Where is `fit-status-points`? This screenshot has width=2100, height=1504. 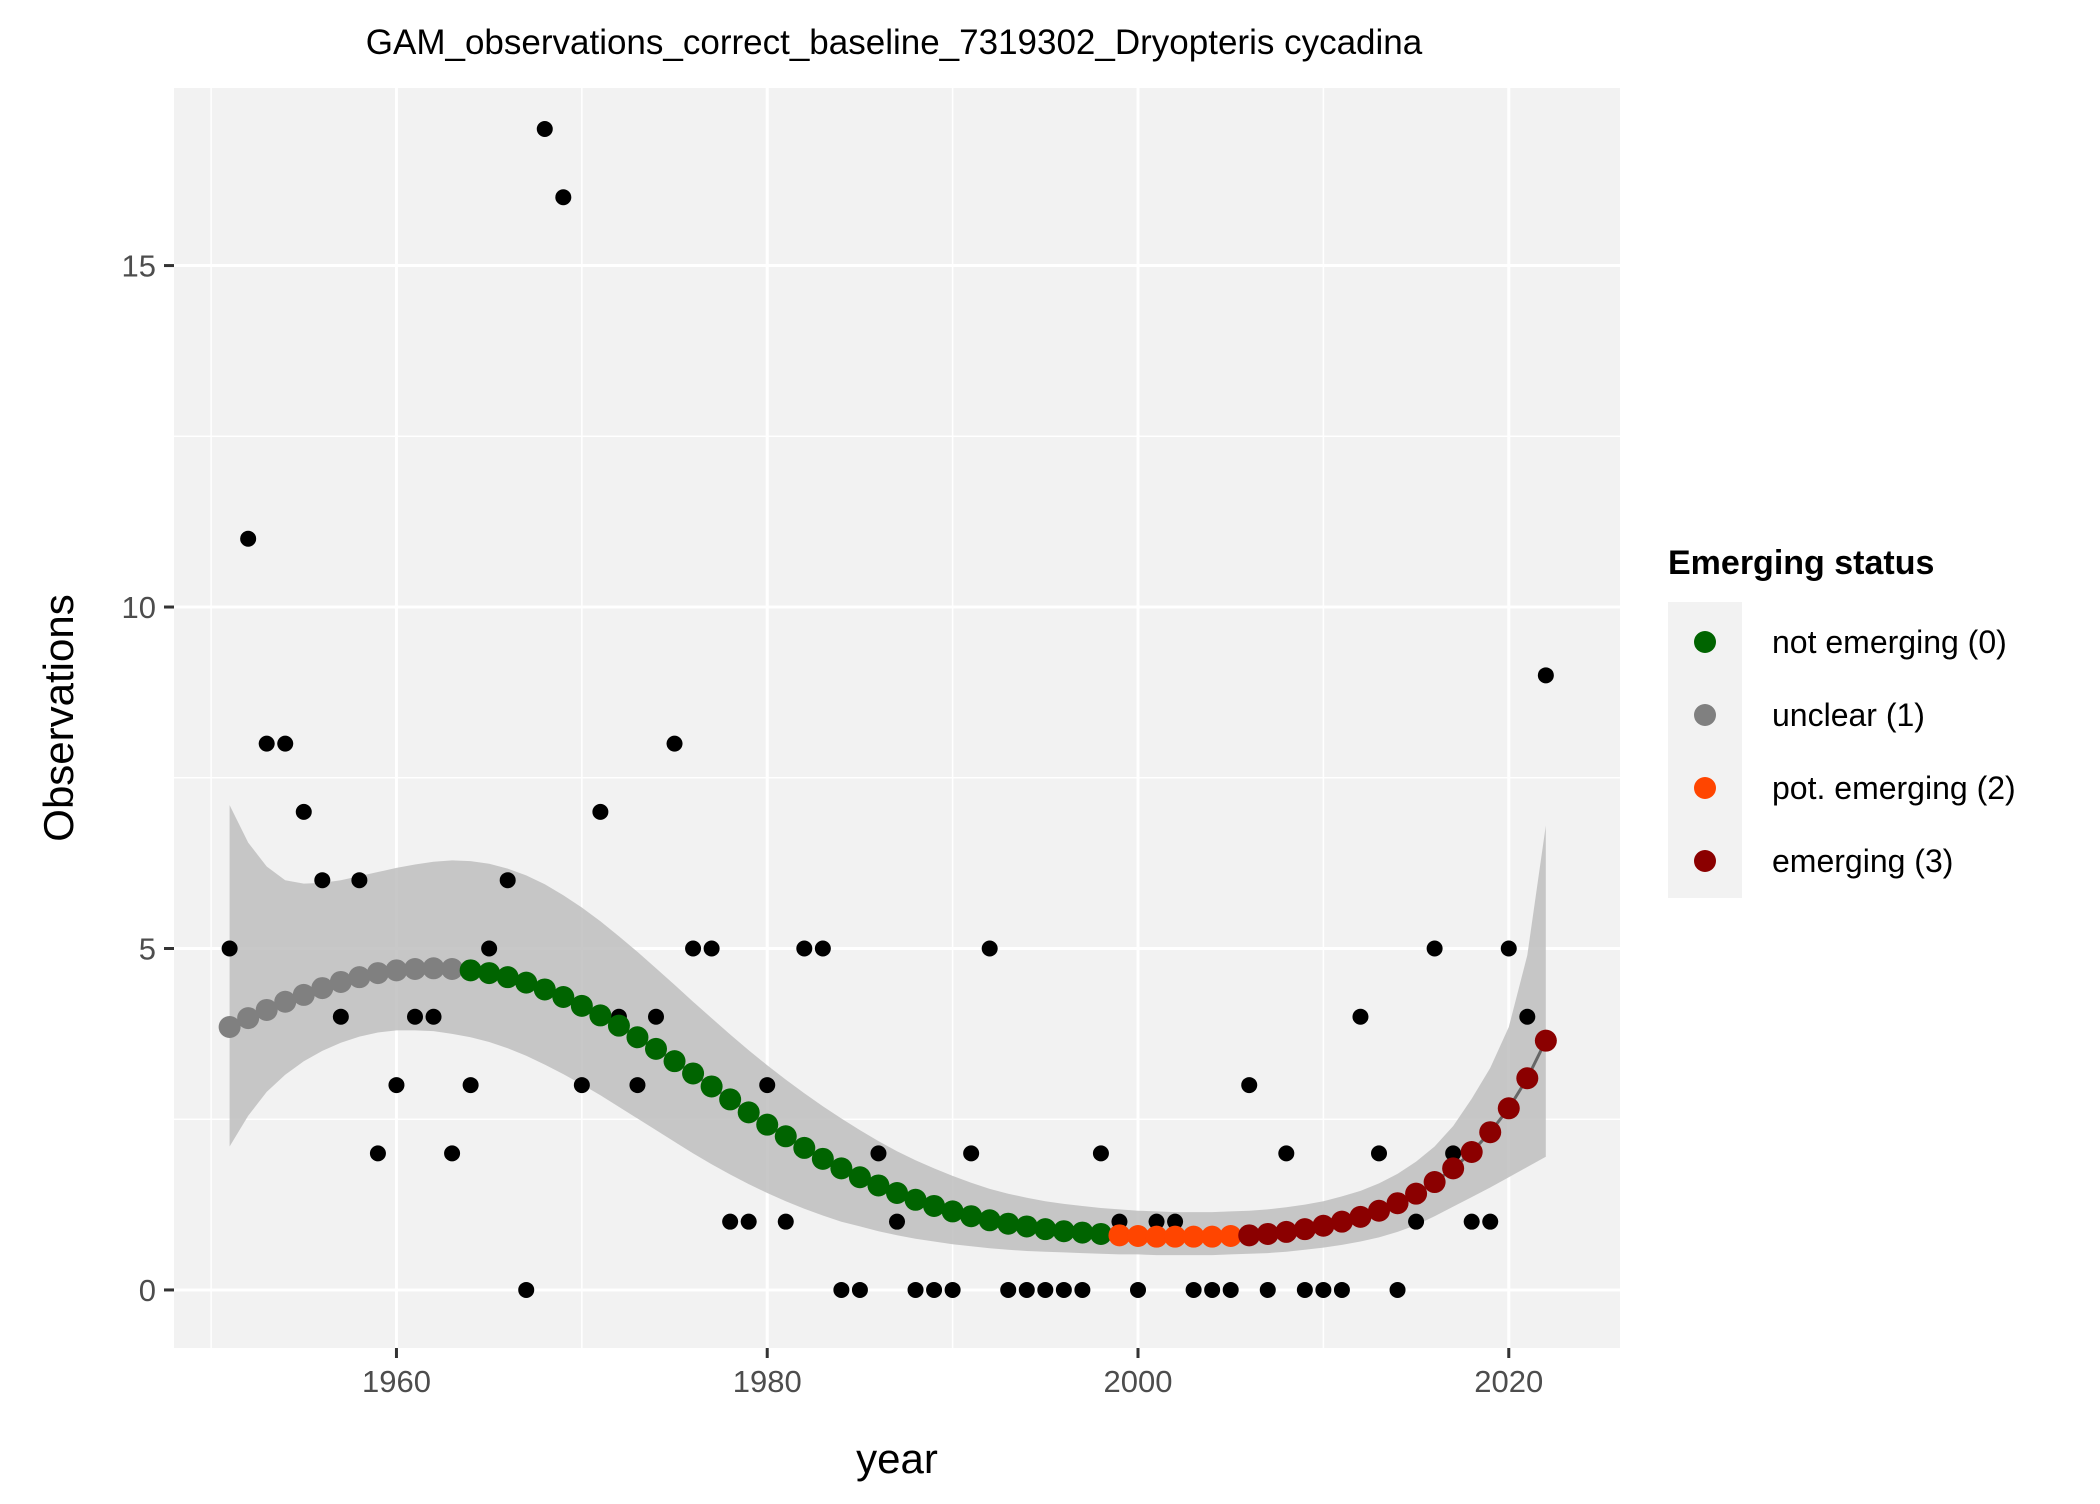 fit-status-points is located at coordinates (887, 1102).